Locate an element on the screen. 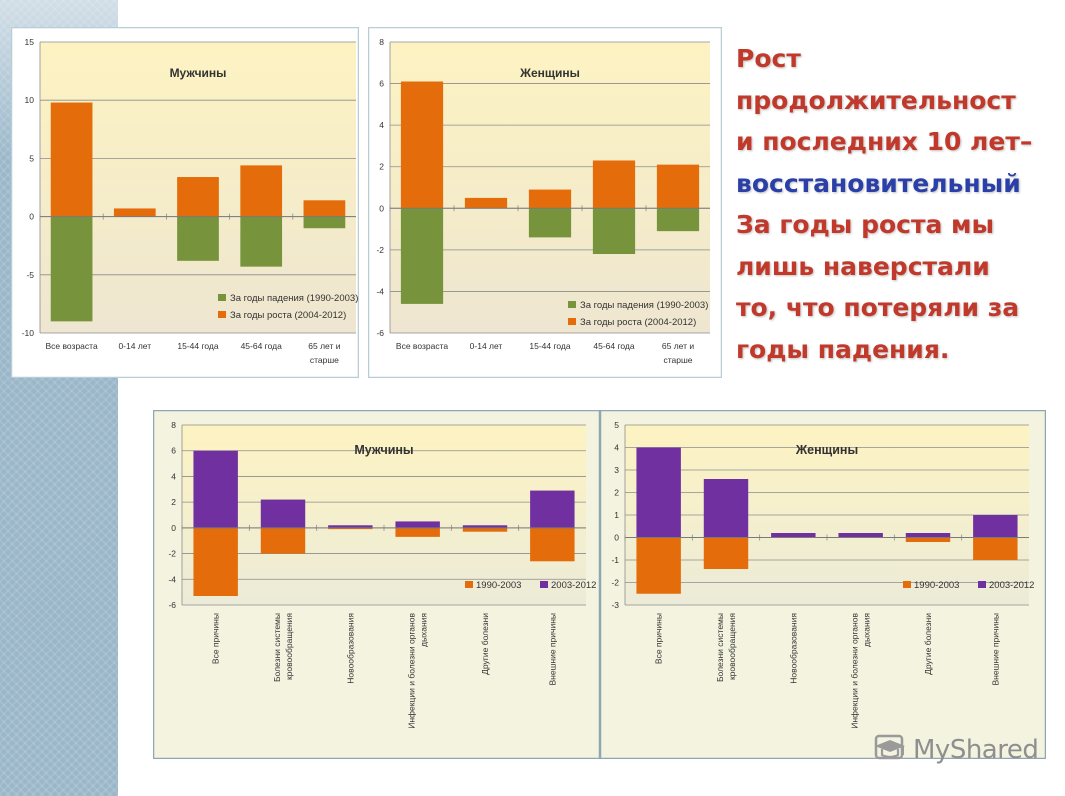 The image size is (1065, 796). y-tick-label: -6 is located at coordinates (380, 333).